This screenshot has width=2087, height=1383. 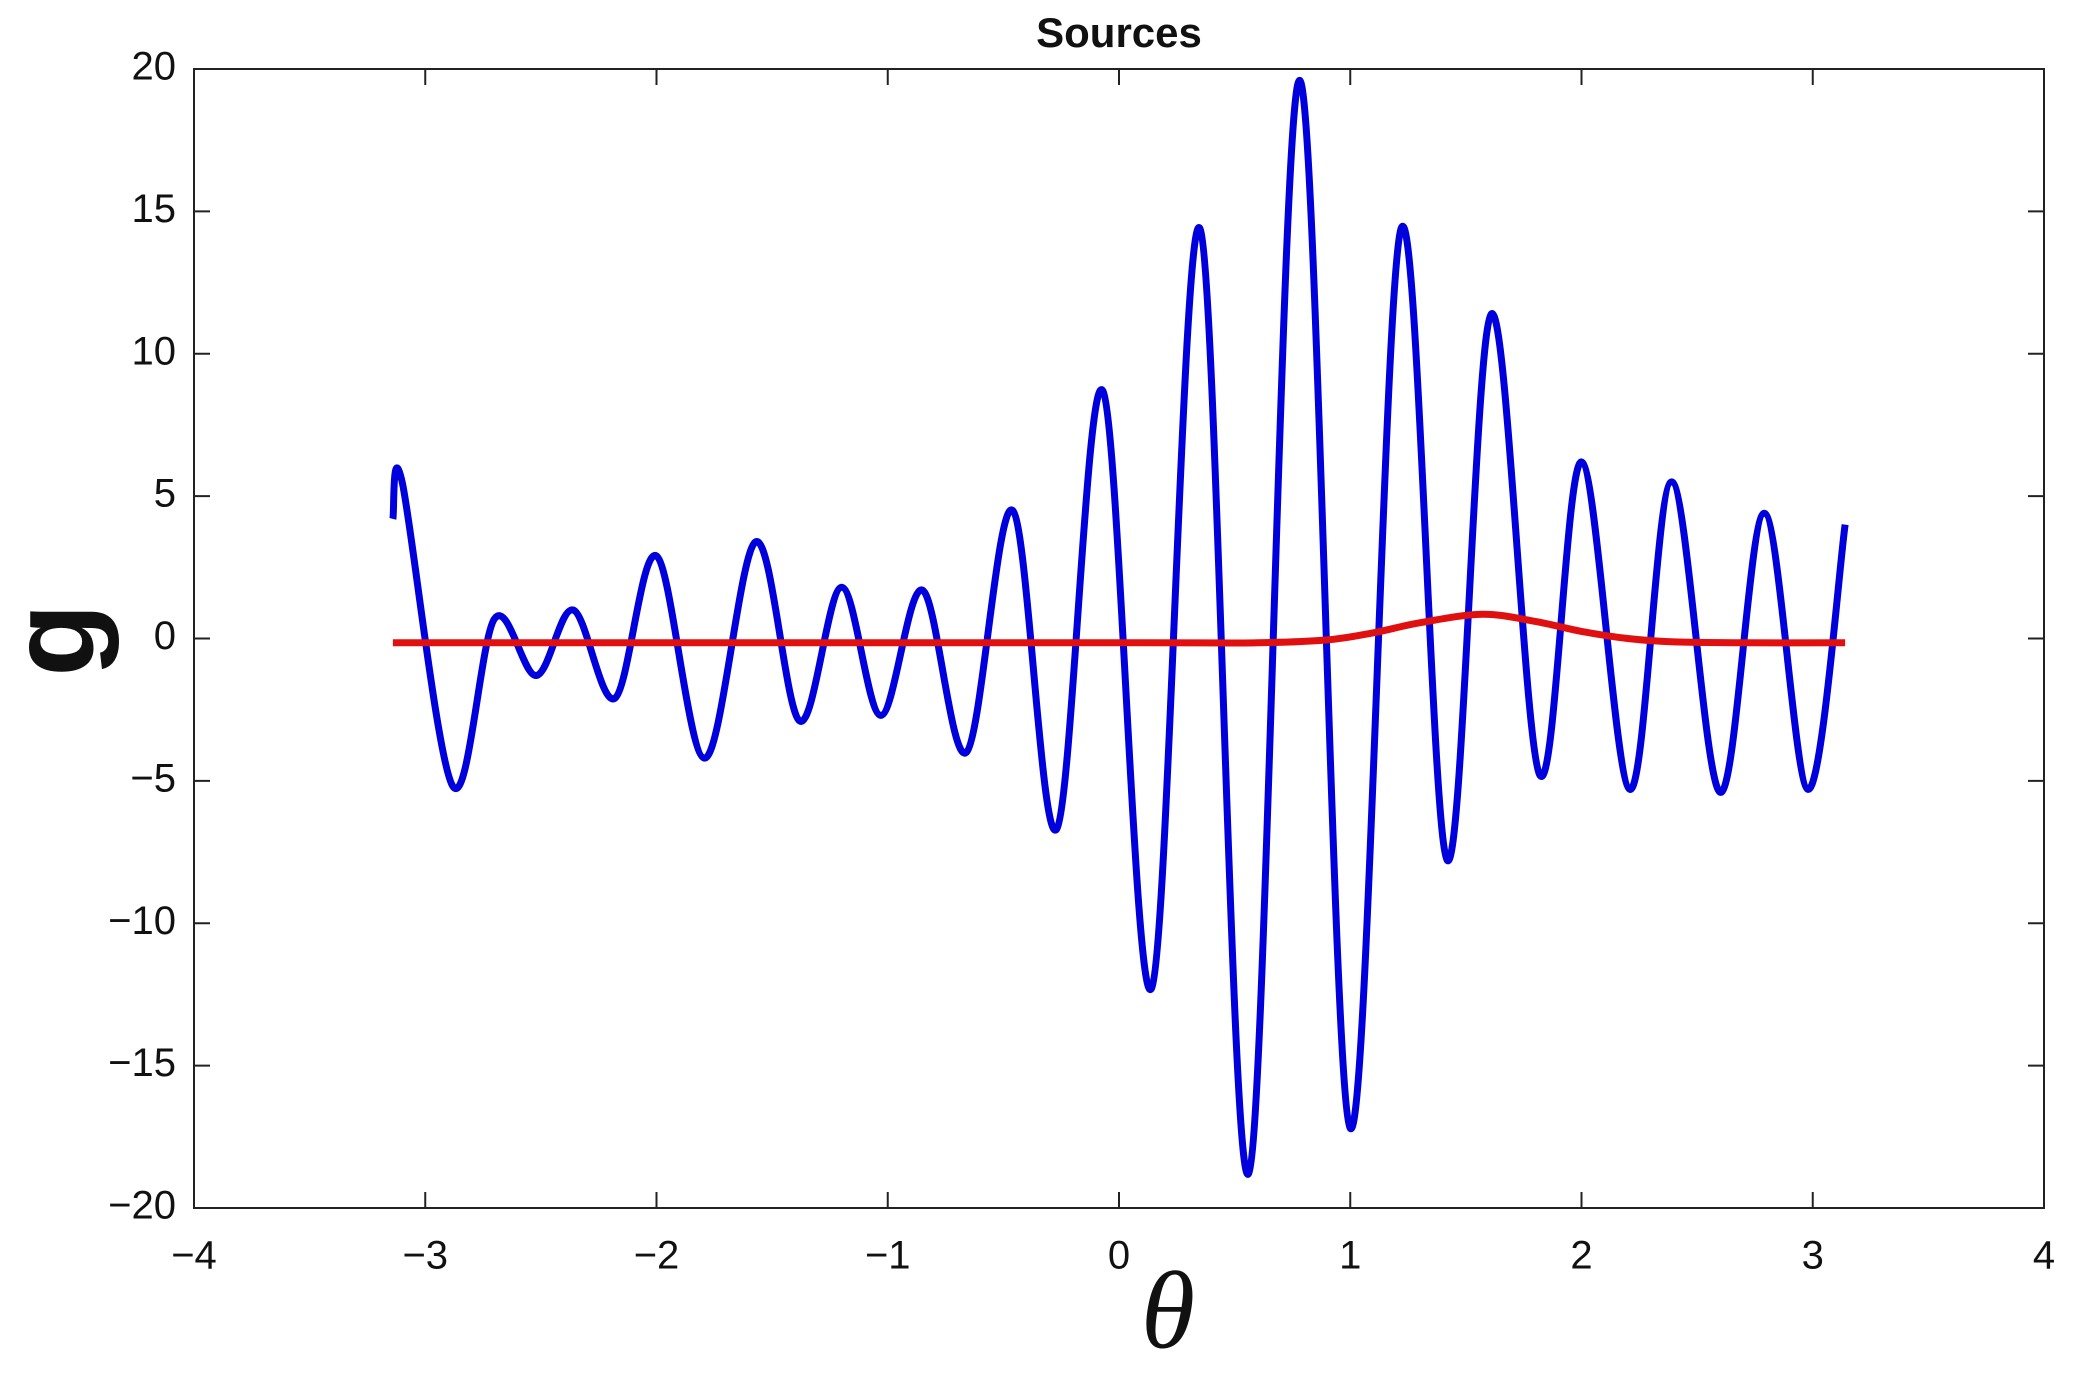 I want to click on chart-title: Sources, so click(x=1119, y=32).